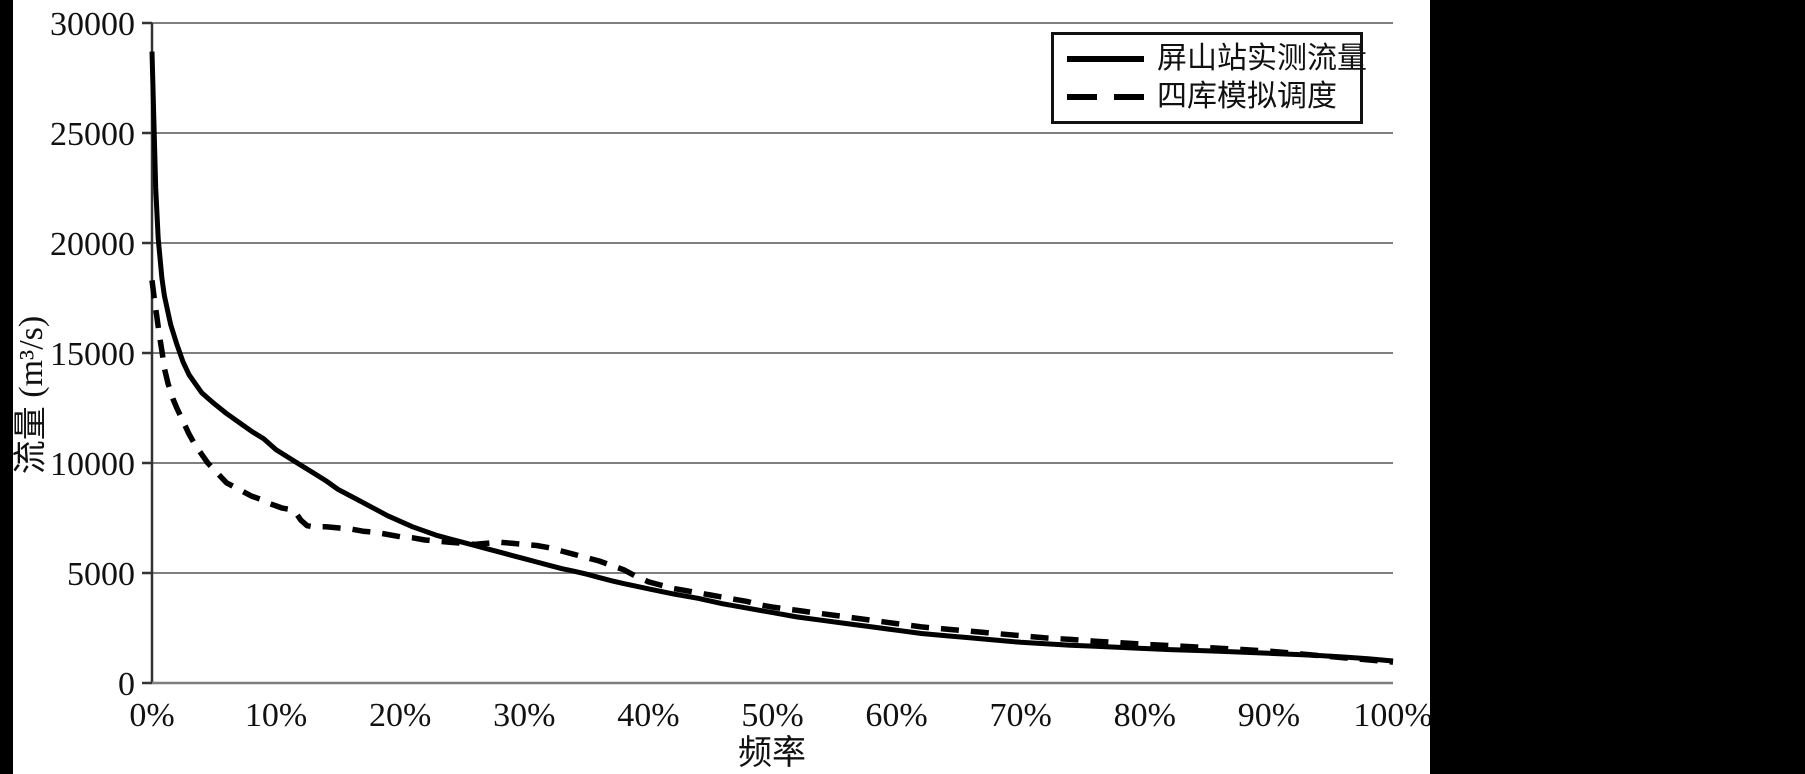 This screenshot has width=1805, height=774. Describe the element at coordinates (772, 753) in the screenshot. I see `x-axis-title: 频率` at that location.